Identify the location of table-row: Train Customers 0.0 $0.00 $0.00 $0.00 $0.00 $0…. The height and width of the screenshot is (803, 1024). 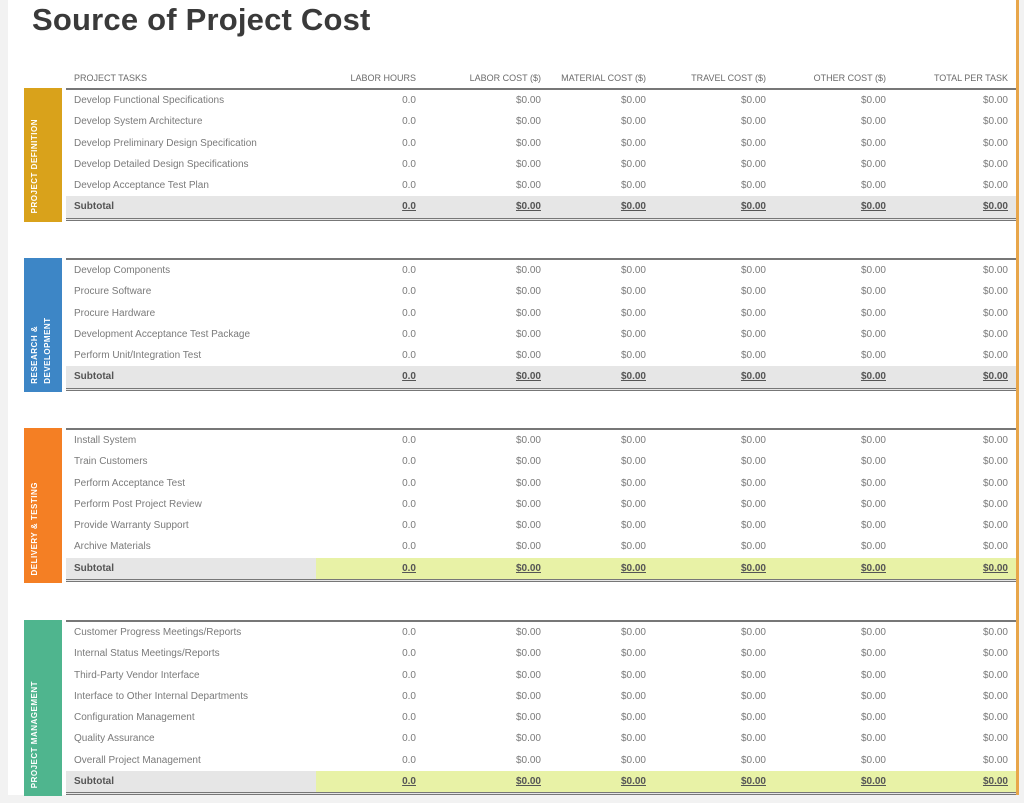
(541, 461).